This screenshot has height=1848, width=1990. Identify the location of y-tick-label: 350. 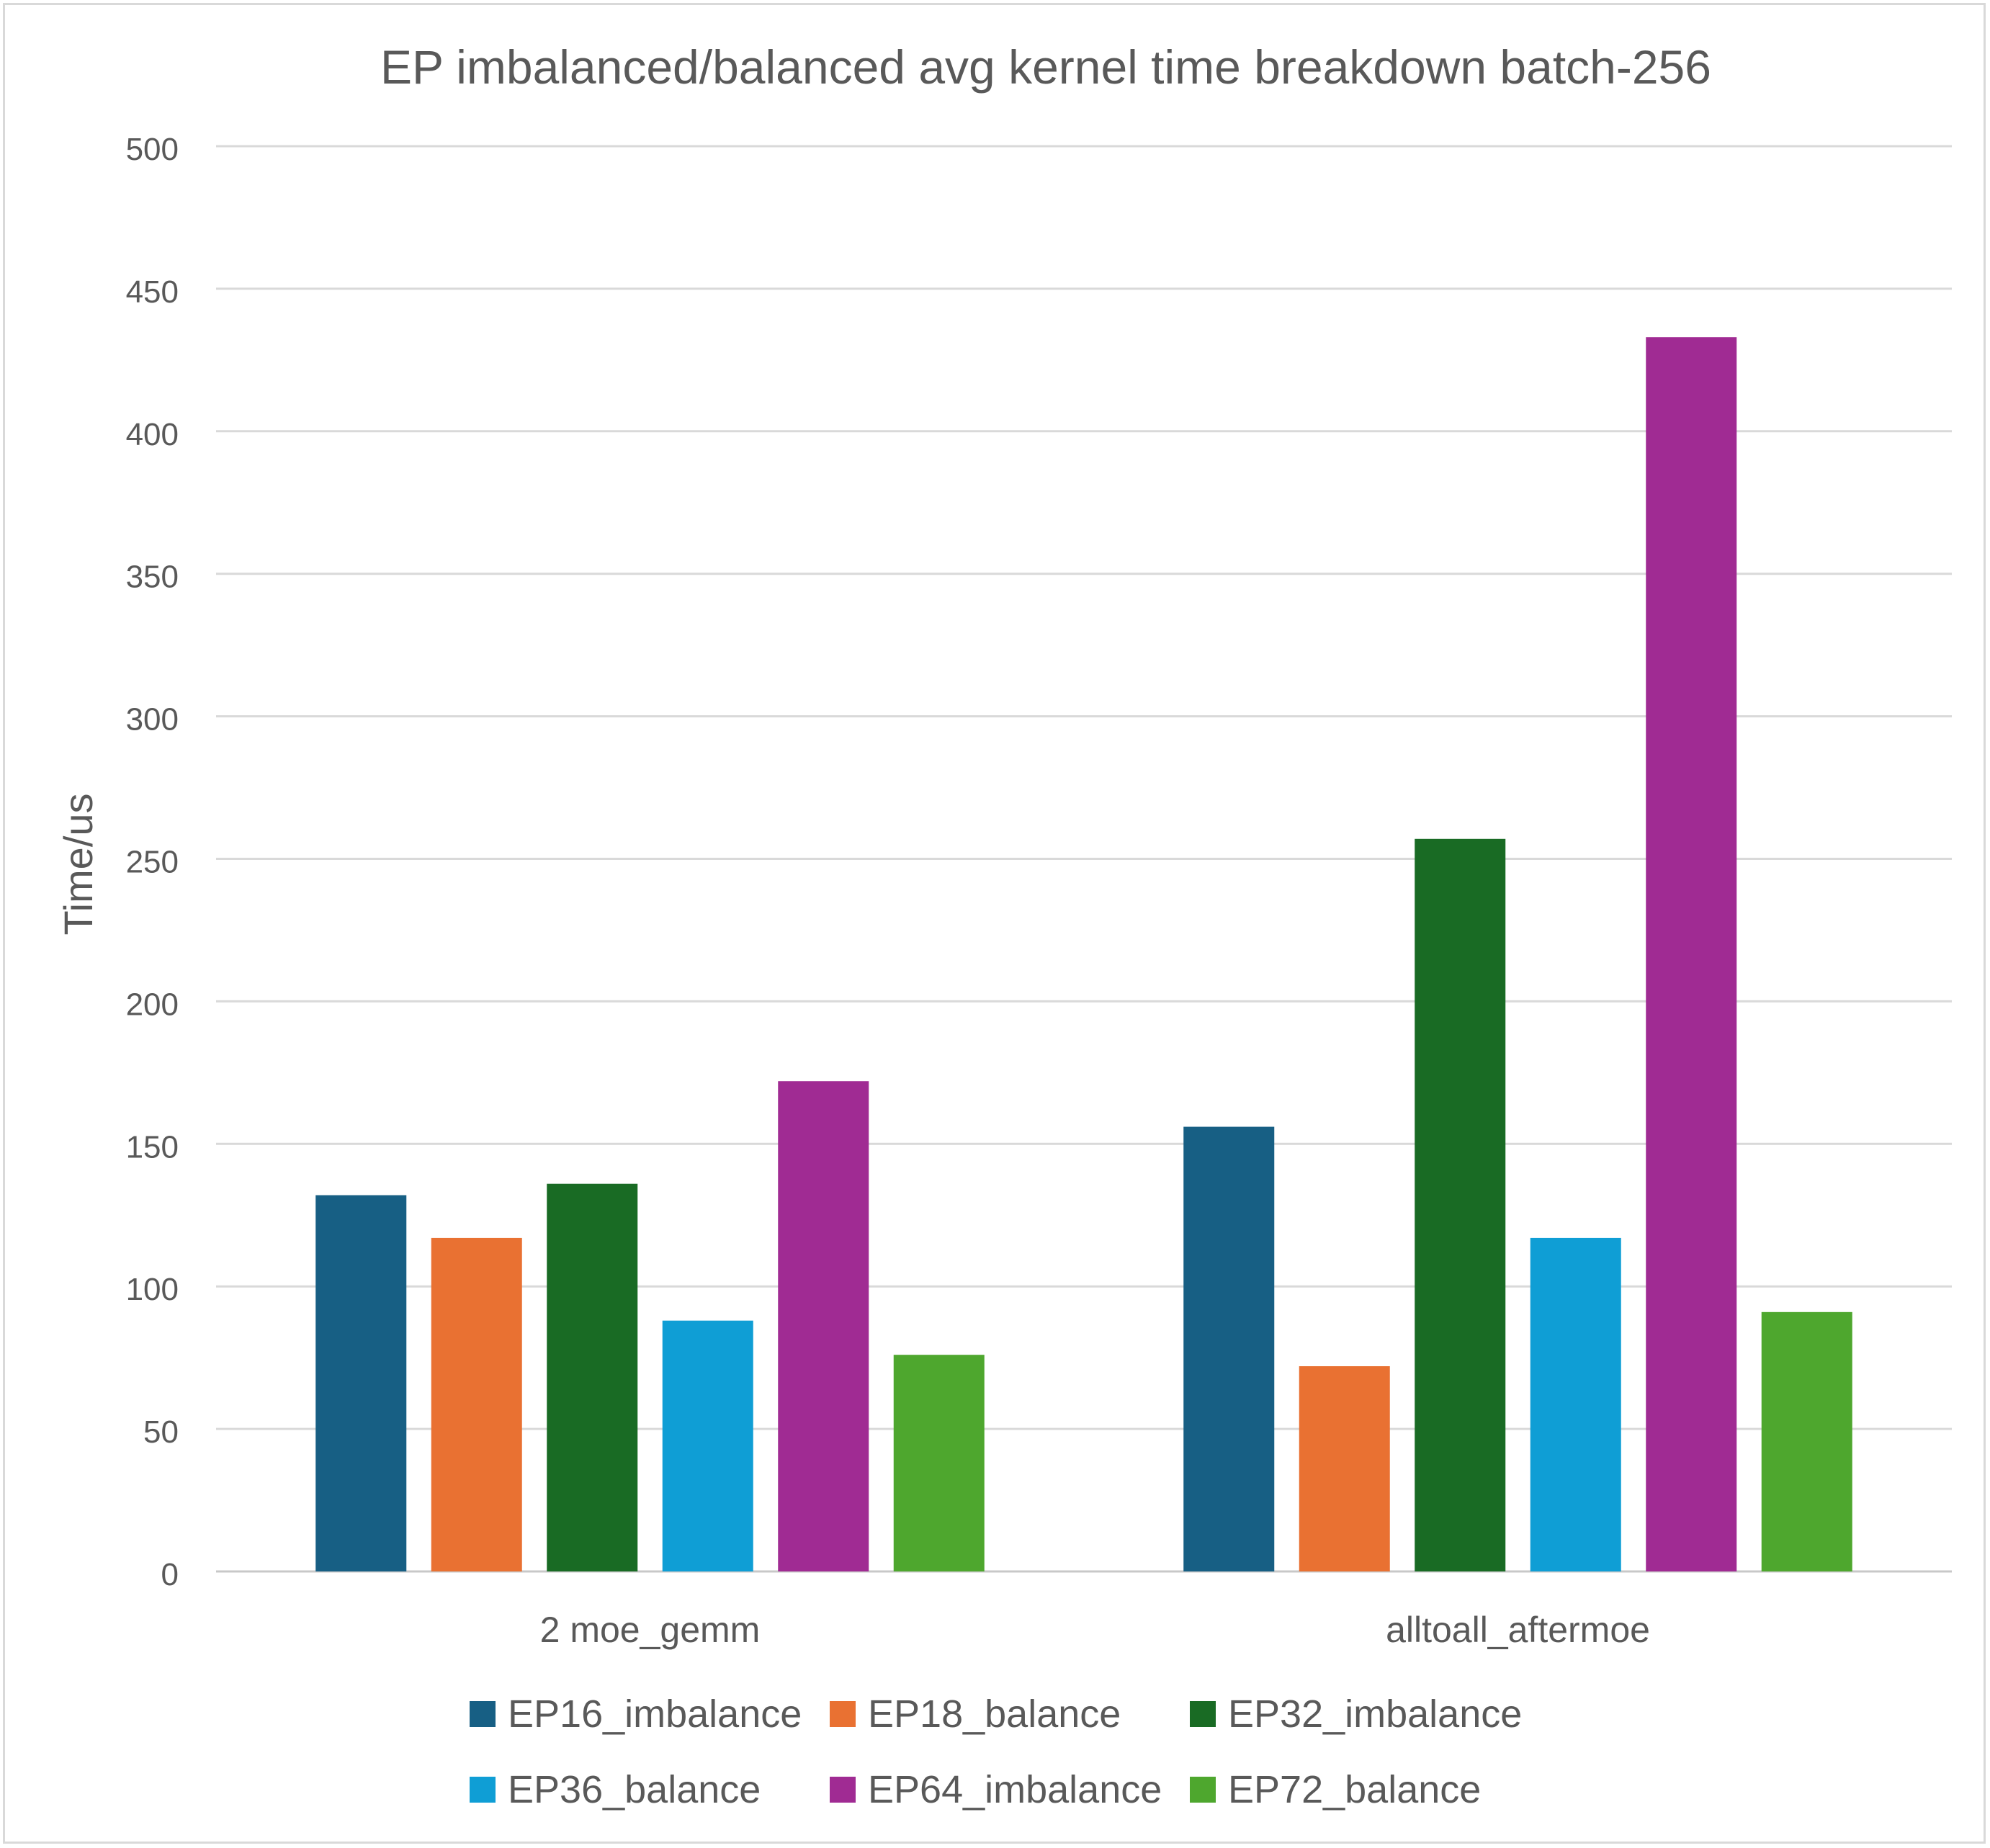
(152, 577).